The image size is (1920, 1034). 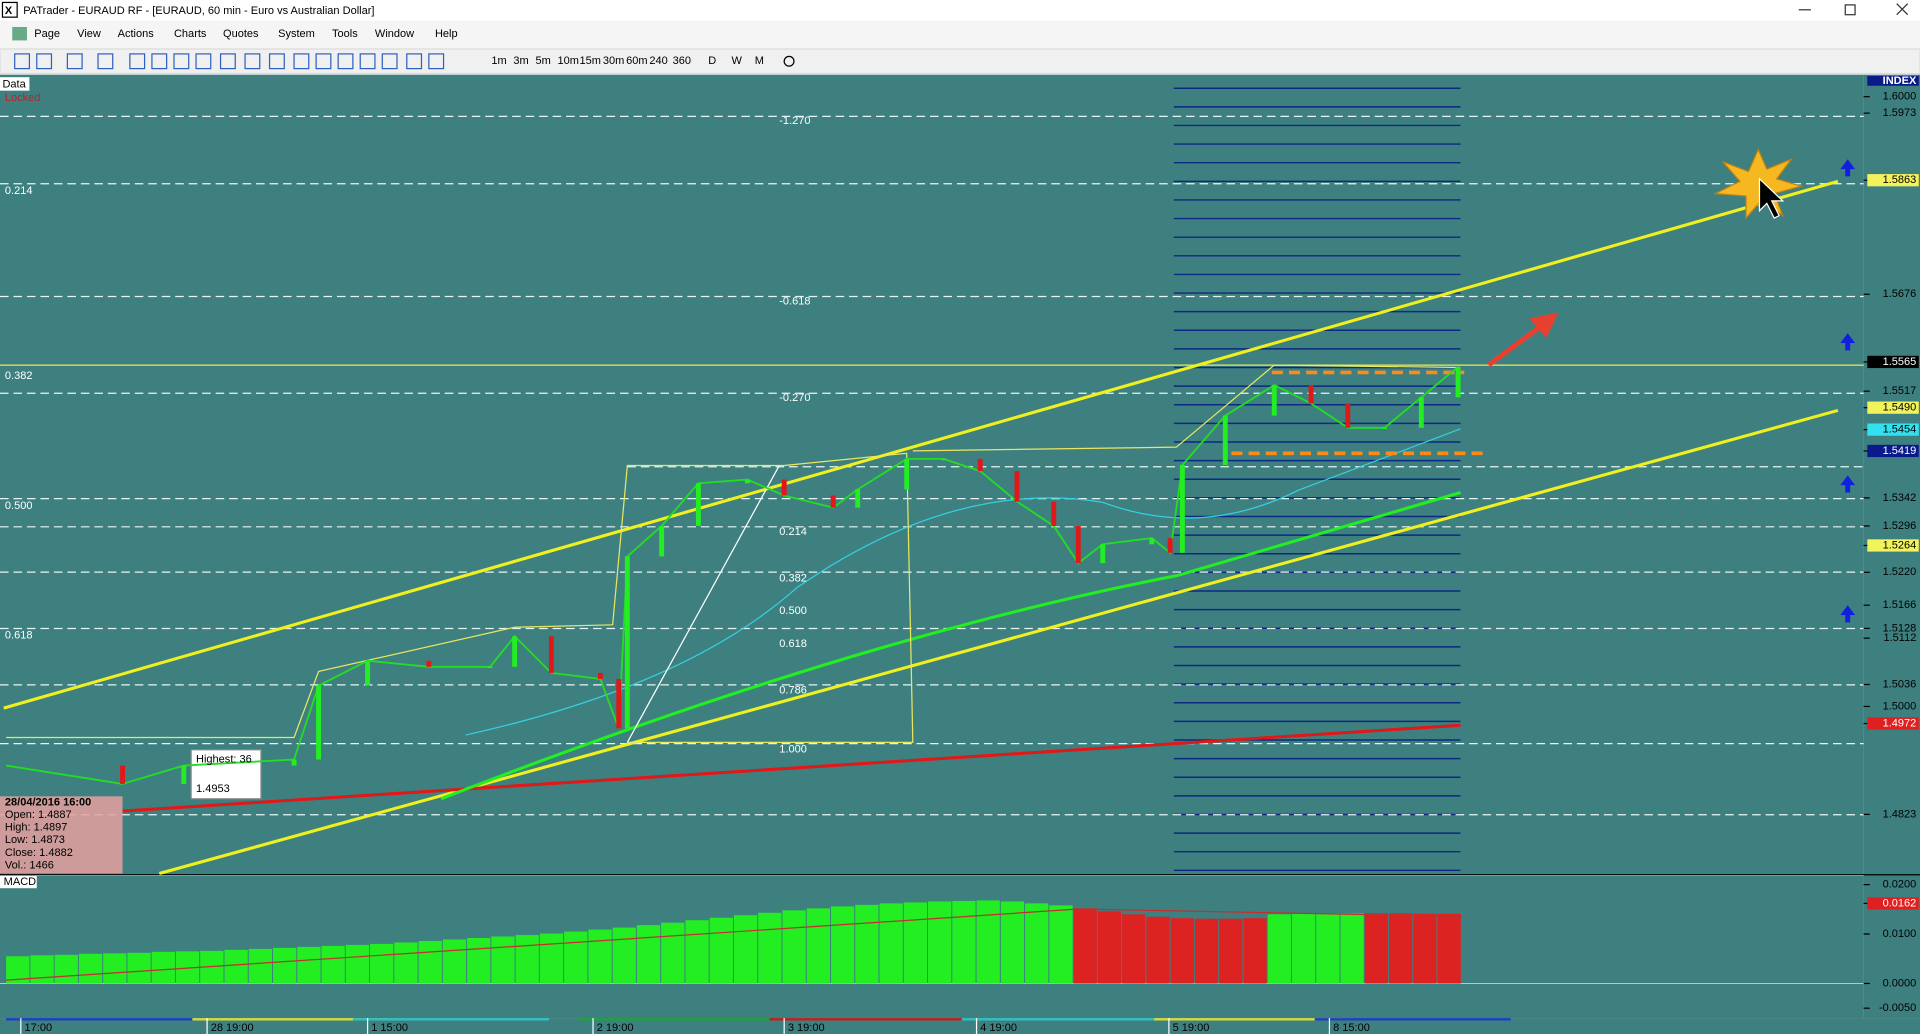 What do you see at coordinates (136, 34) in the screenshot?
I see `menu-item: Actions` at bounding box center [136, 34].